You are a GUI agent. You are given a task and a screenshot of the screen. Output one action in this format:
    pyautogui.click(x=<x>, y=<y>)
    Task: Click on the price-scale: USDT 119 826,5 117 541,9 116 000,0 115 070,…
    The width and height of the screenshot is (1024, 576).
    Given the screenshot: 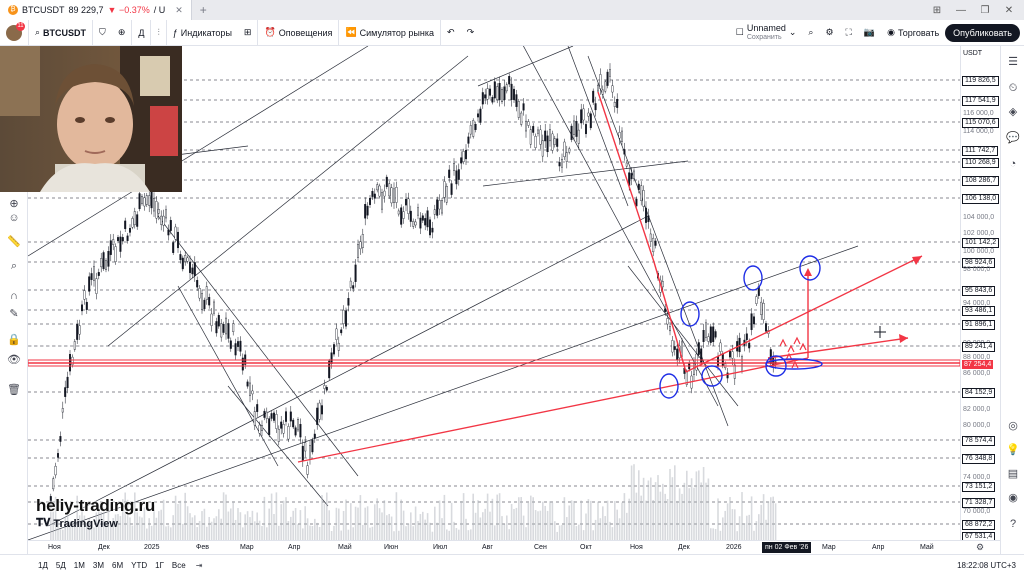 What is the action you would take?
    pyautogui.click(x=980, y=294)
    